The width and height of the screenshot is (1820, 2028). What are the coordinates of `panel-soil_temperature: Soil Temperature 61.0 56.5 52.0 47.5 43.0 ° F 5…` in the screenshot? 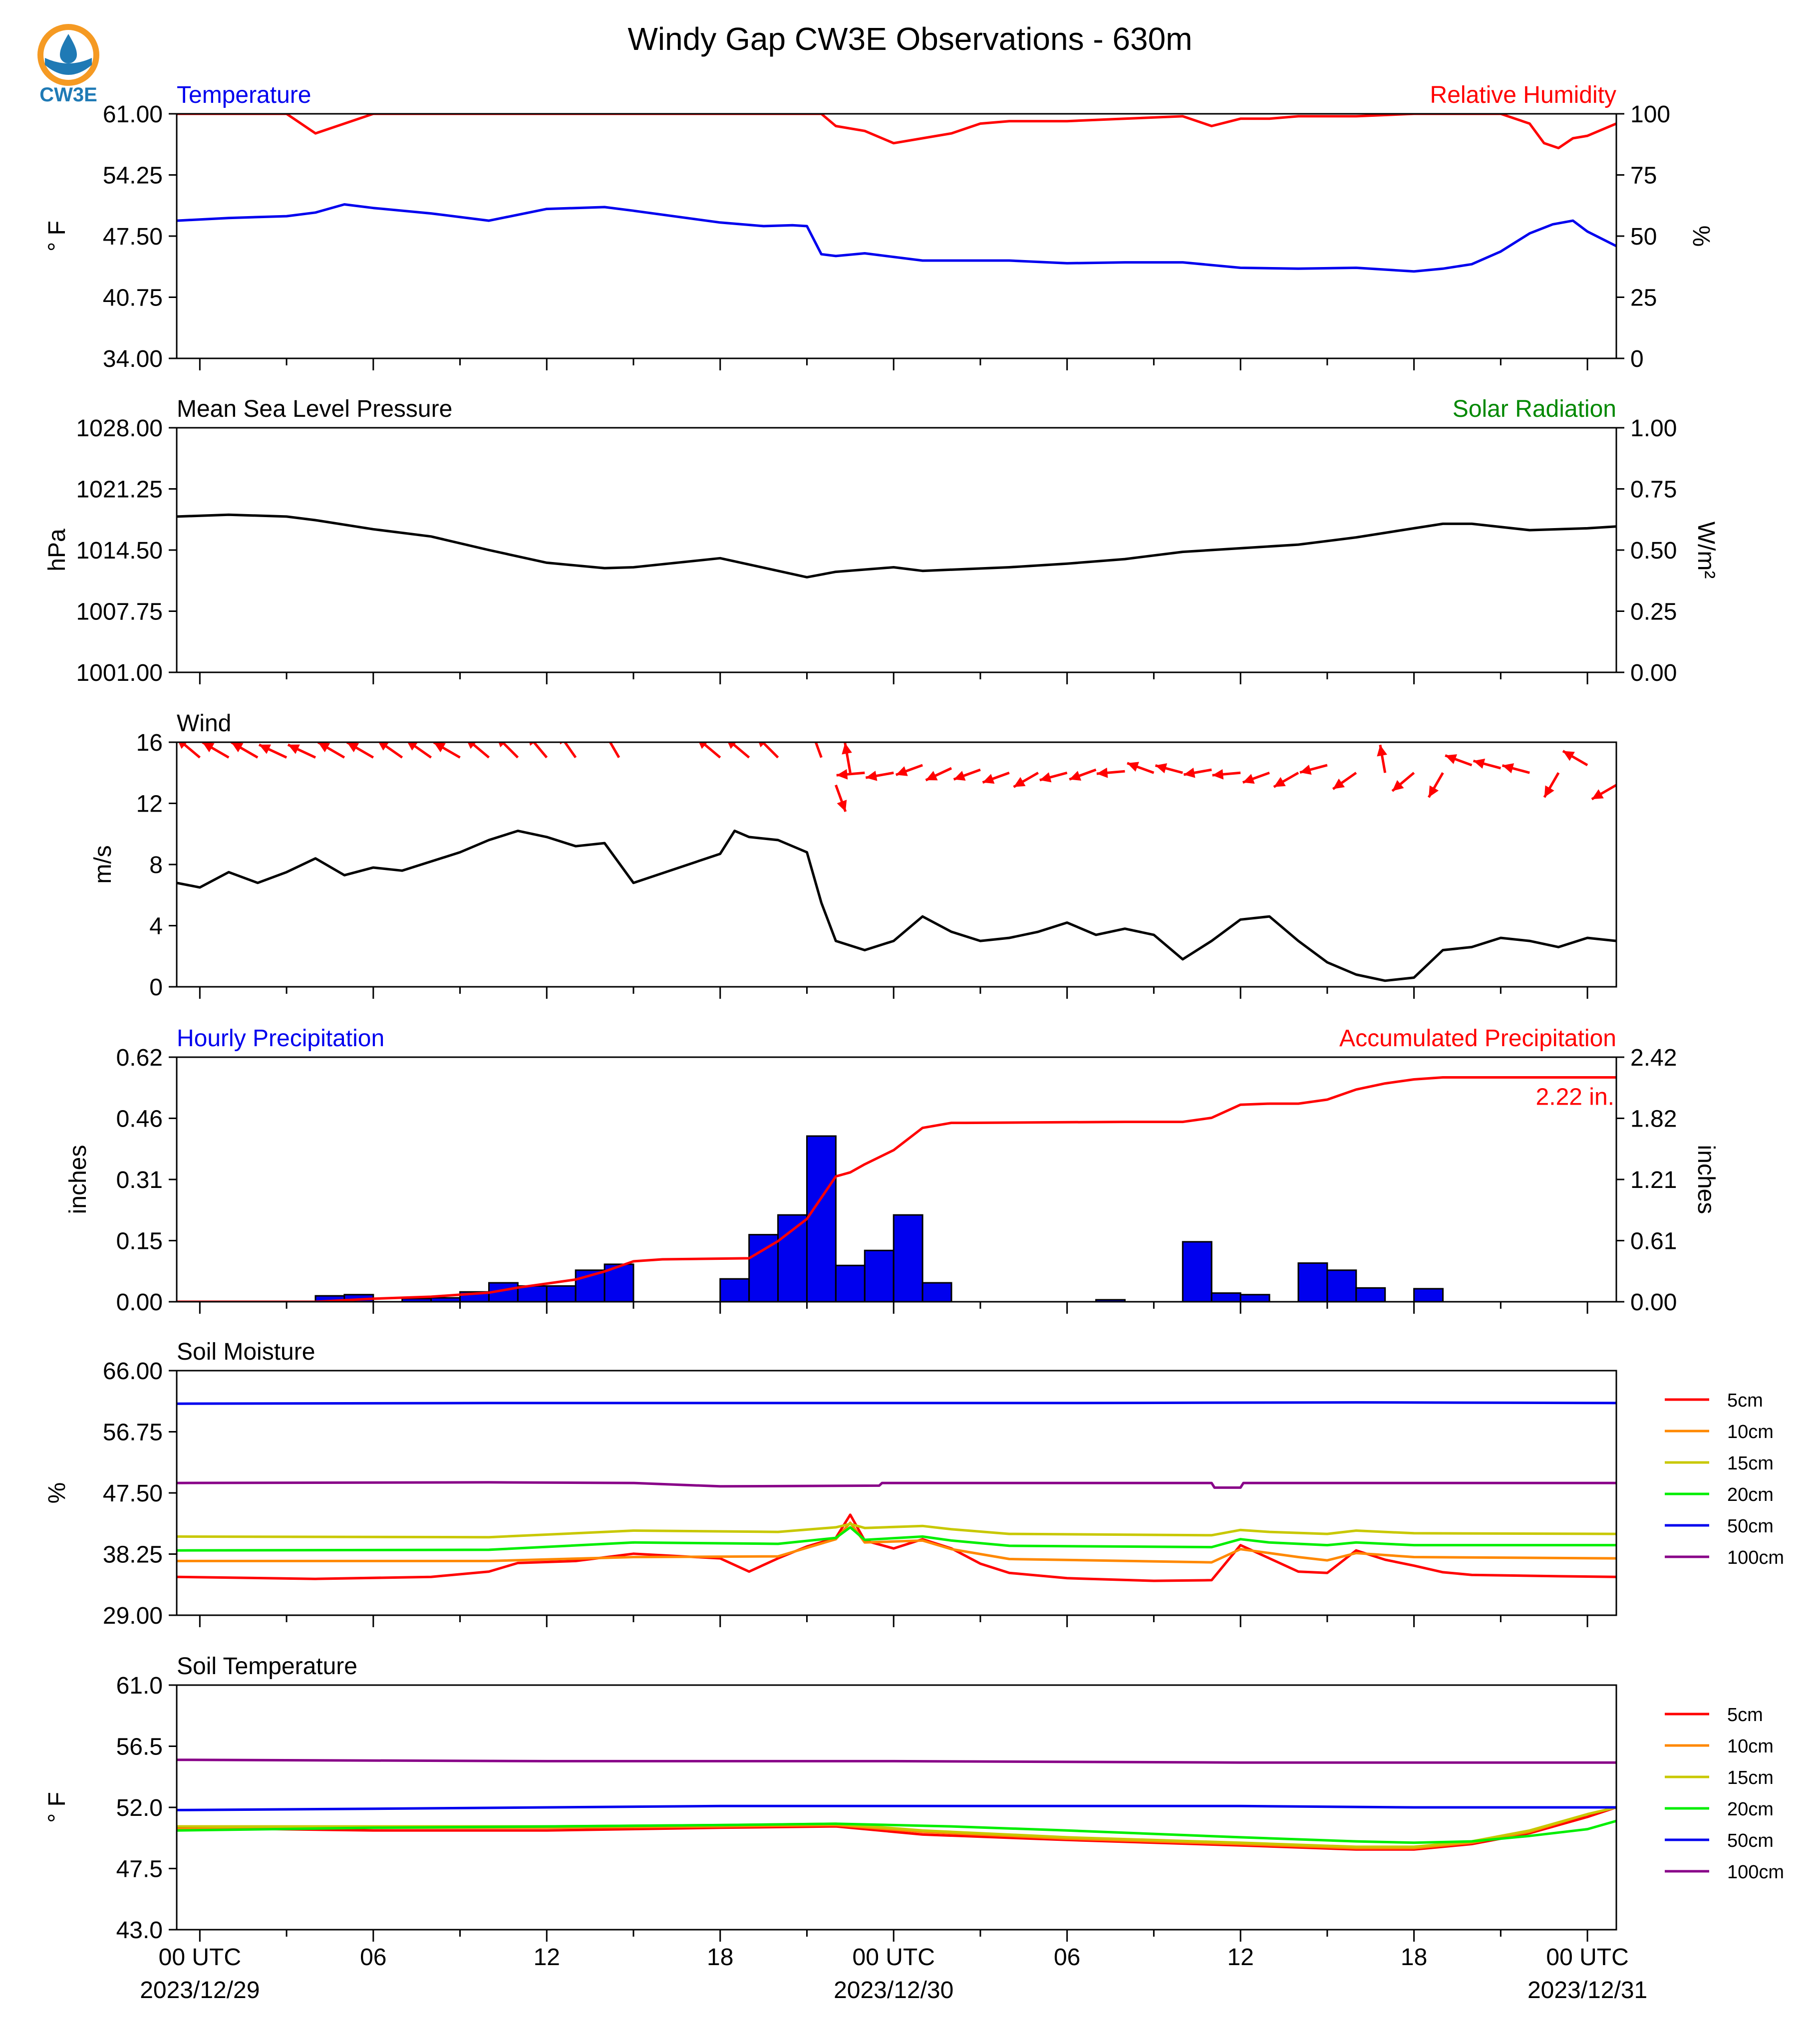 It's located at (914, 1798).